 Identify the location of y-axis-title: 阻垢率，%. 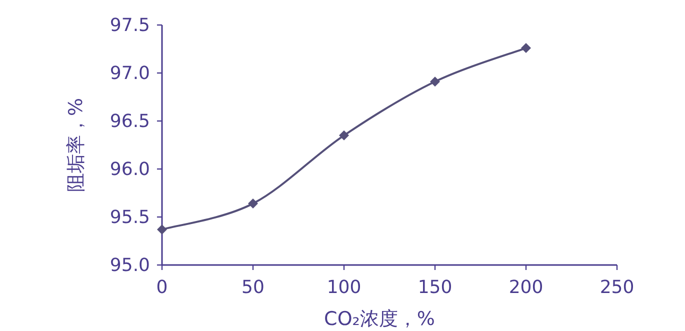
(76, 145).